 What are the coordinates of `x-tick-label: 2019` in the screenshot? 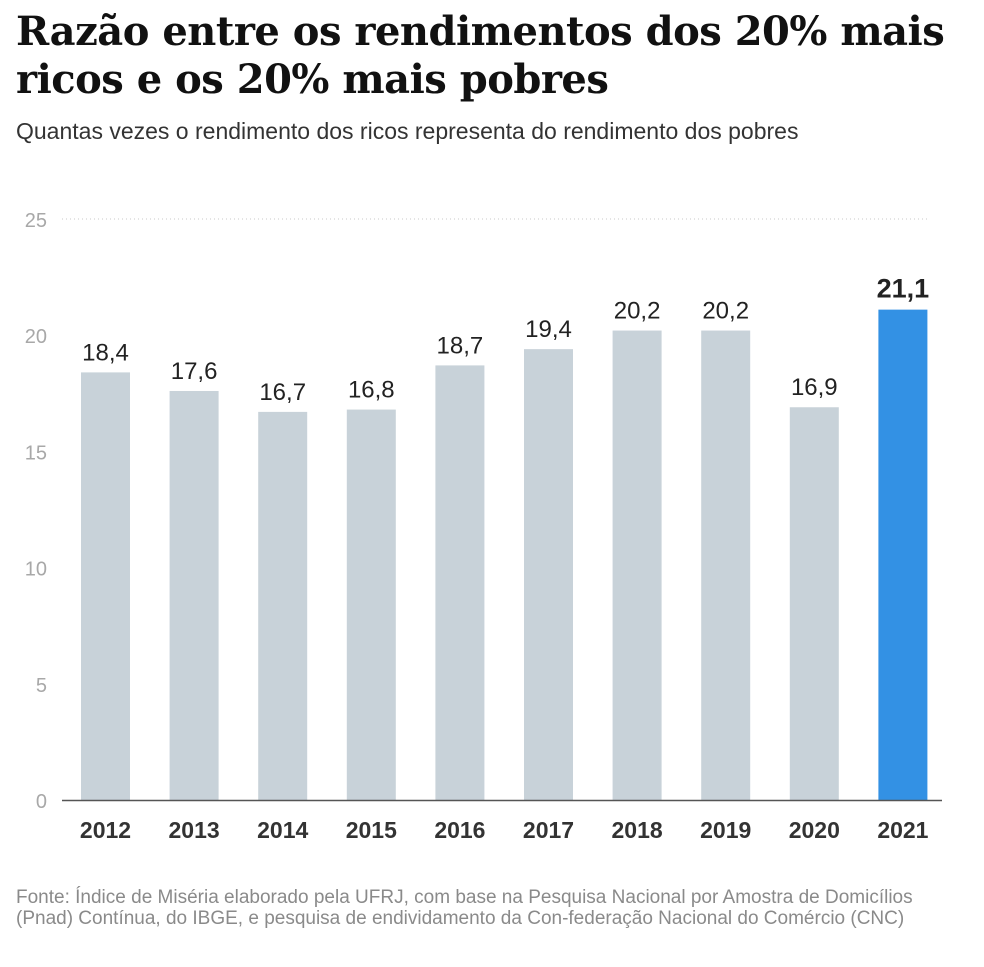 It's located at (725, 830).